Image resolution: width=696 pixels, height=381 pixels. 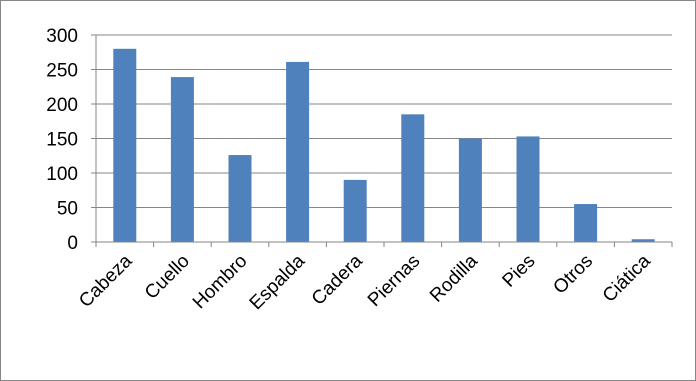 I want to click on bar-hombro, so click(x=240, y=198).